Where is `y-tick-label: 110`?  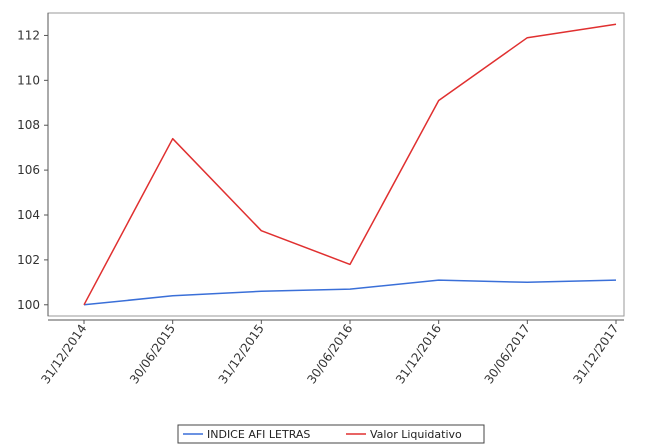
y-tick-label: 110 is located at coordinates (28, 80).